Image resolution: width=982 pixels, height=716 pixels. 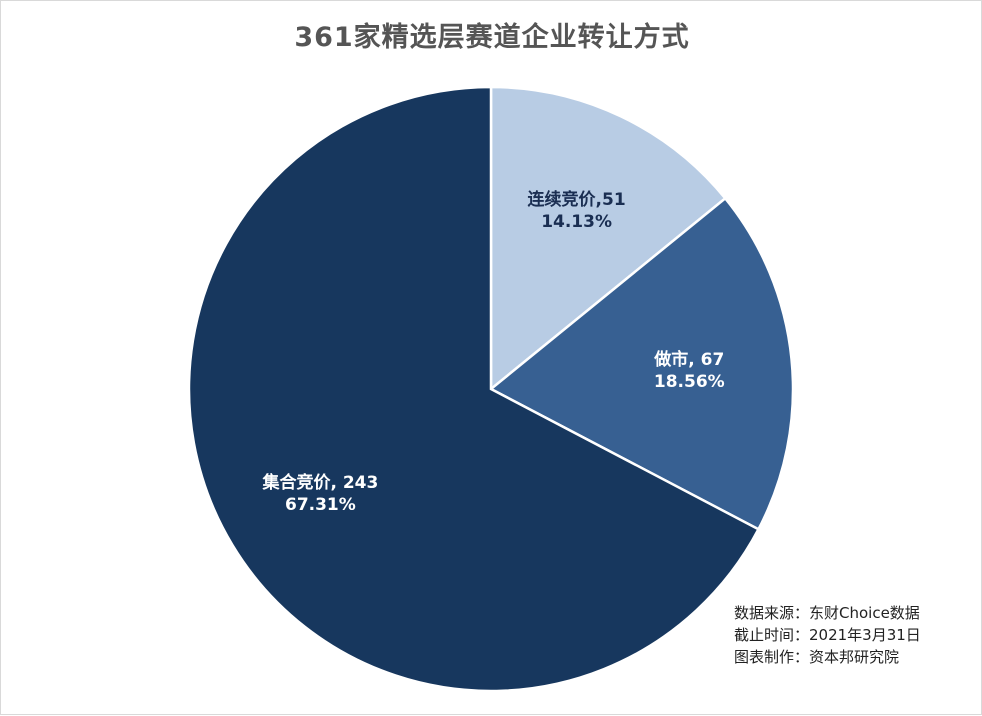 What do you see at coordinates (817, 657) in the screenshot?
I see `chart-maker-note: 图表制作：资本邦研究院` at bounding box center [817, 657].